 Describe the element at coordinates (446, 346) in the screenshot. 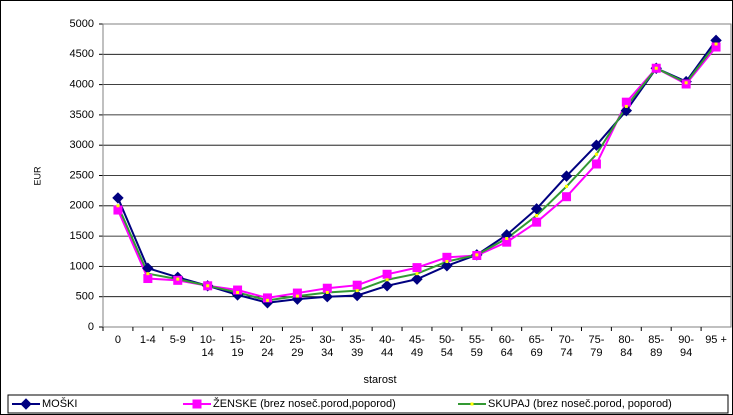

I see `x-tick-label: 50-54` at that location.